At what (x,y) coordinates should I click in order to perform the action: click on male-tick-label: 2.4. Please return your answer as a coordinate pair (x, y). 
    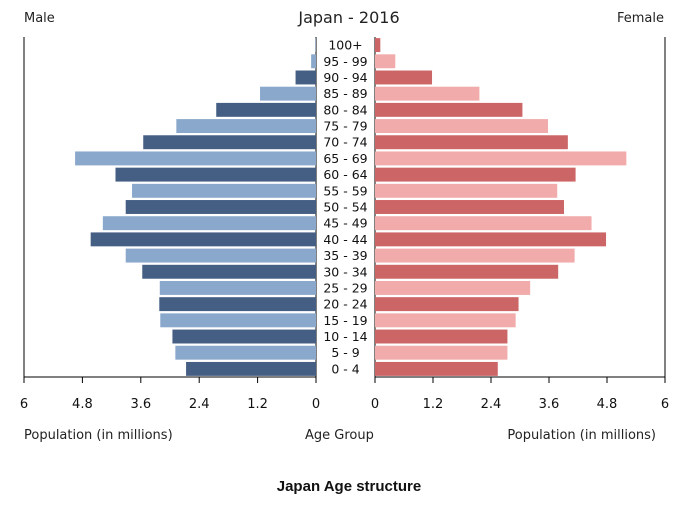
    Looking at the image, I should click on (199, 404).